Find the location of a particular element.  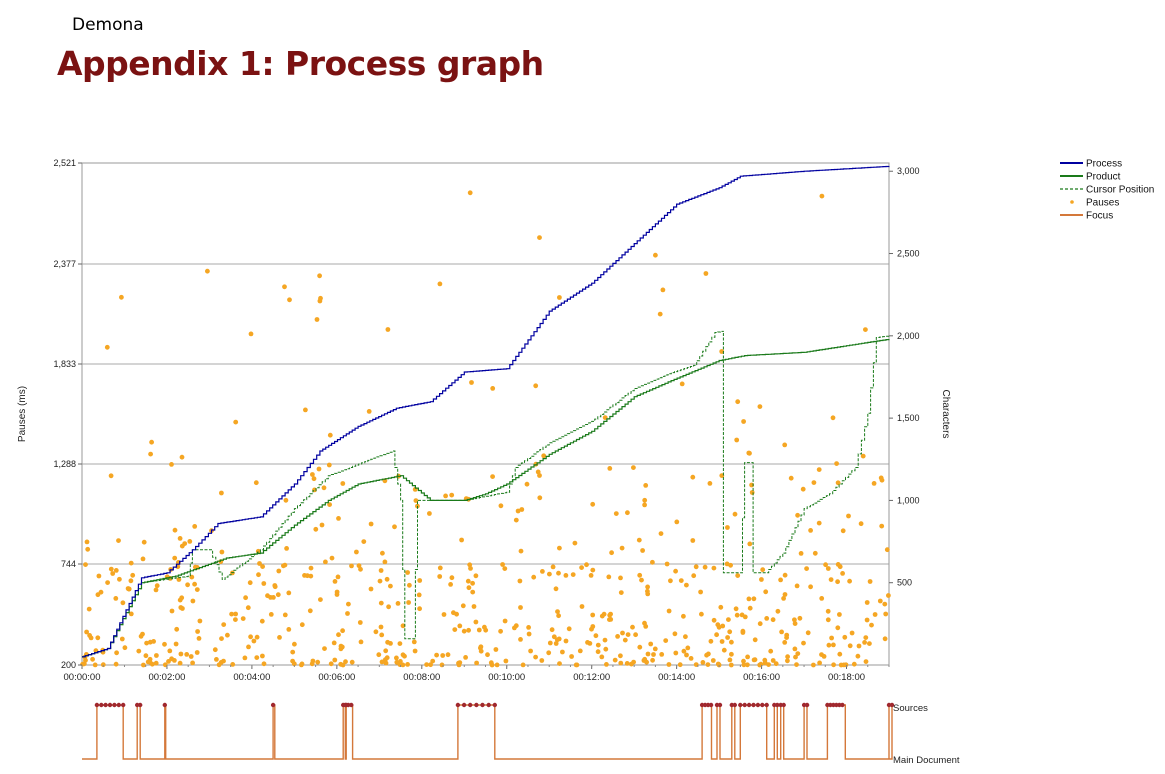

x-tick-label: 00:10:00 is located at coordinates (506, 677).